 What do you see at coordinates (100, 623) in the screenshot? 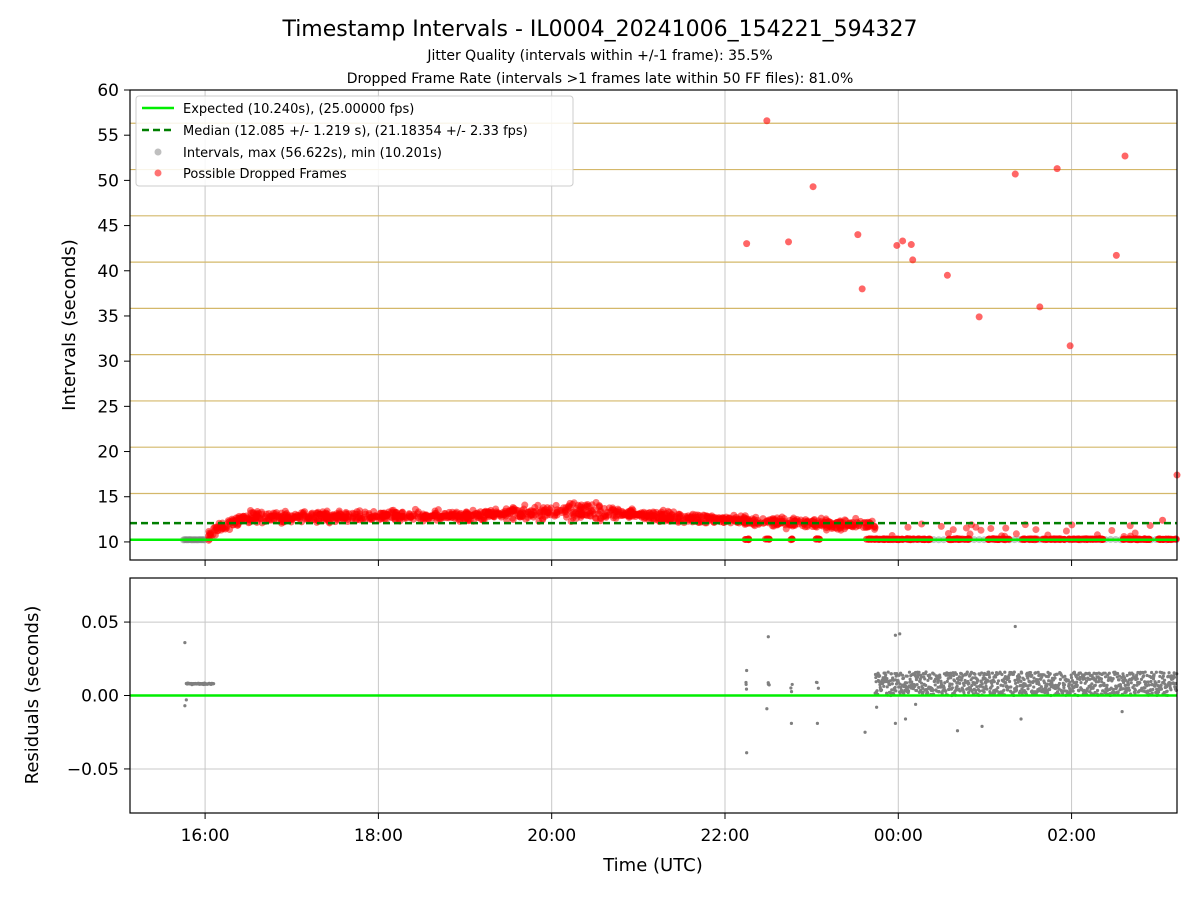
I see `residuals-ytick-label: 0.05` at bounding box center [100, 623].